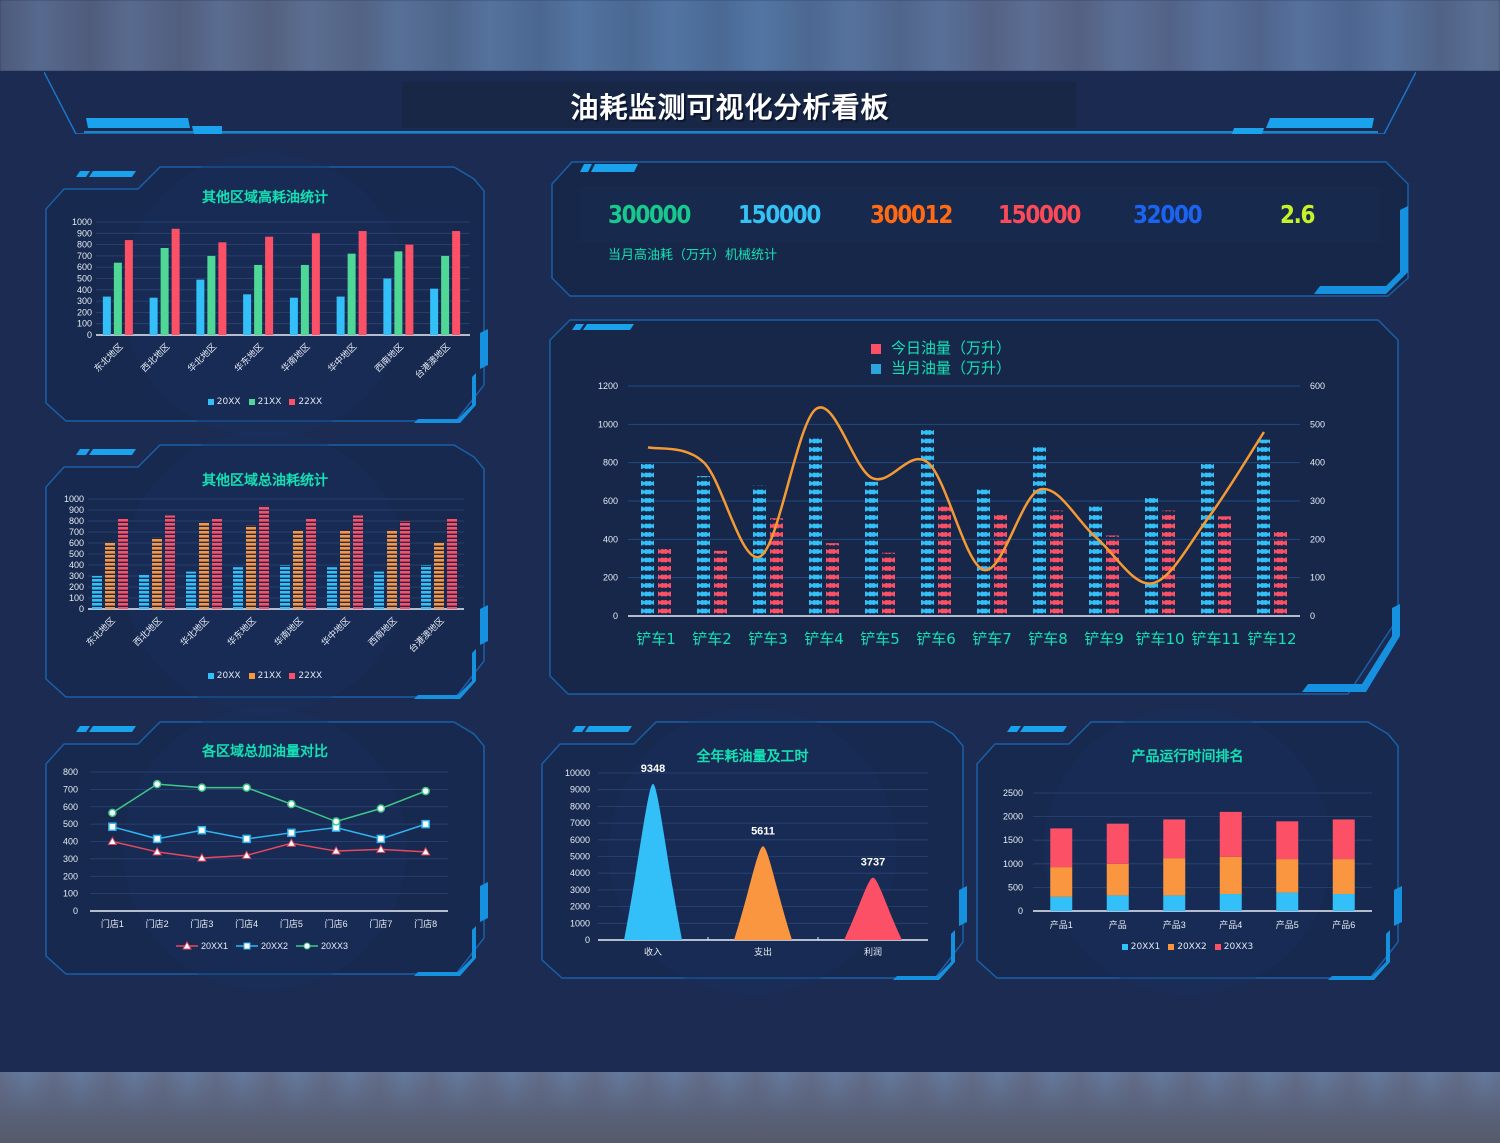 This screenshot has height=1143, width=1500. What do you see at coordinates (201, 357) in the screenshot?
I see `svg-text: 华北地区` at bounding box center [201, 357].